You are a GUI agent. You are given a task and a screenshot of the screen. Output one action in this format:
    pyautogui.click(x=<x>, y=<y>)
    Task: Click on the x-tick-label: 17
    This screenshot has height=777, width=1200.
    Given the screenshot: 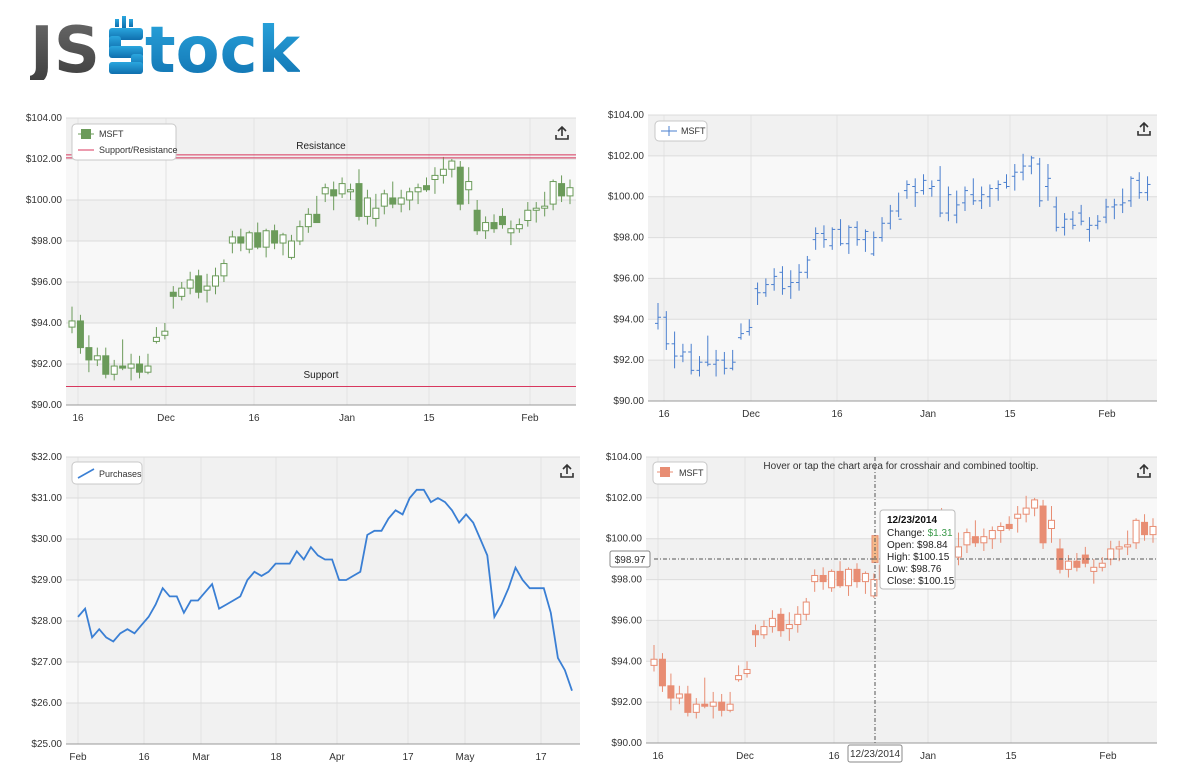 What is the action you would take?
    pyautogui.click(x=541, y=757)
    